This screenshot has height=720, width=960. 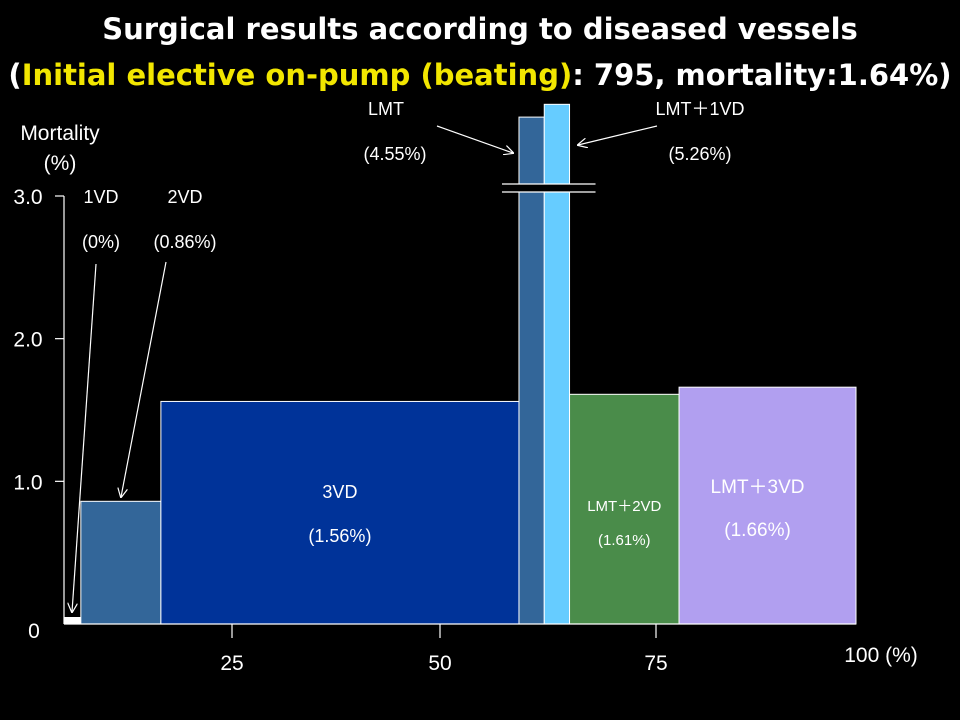 What do you see at coordinates (60, 133) in the screenshot?
I see `y-axis-title-line1: Mortality` at bounding box center [60, 133].